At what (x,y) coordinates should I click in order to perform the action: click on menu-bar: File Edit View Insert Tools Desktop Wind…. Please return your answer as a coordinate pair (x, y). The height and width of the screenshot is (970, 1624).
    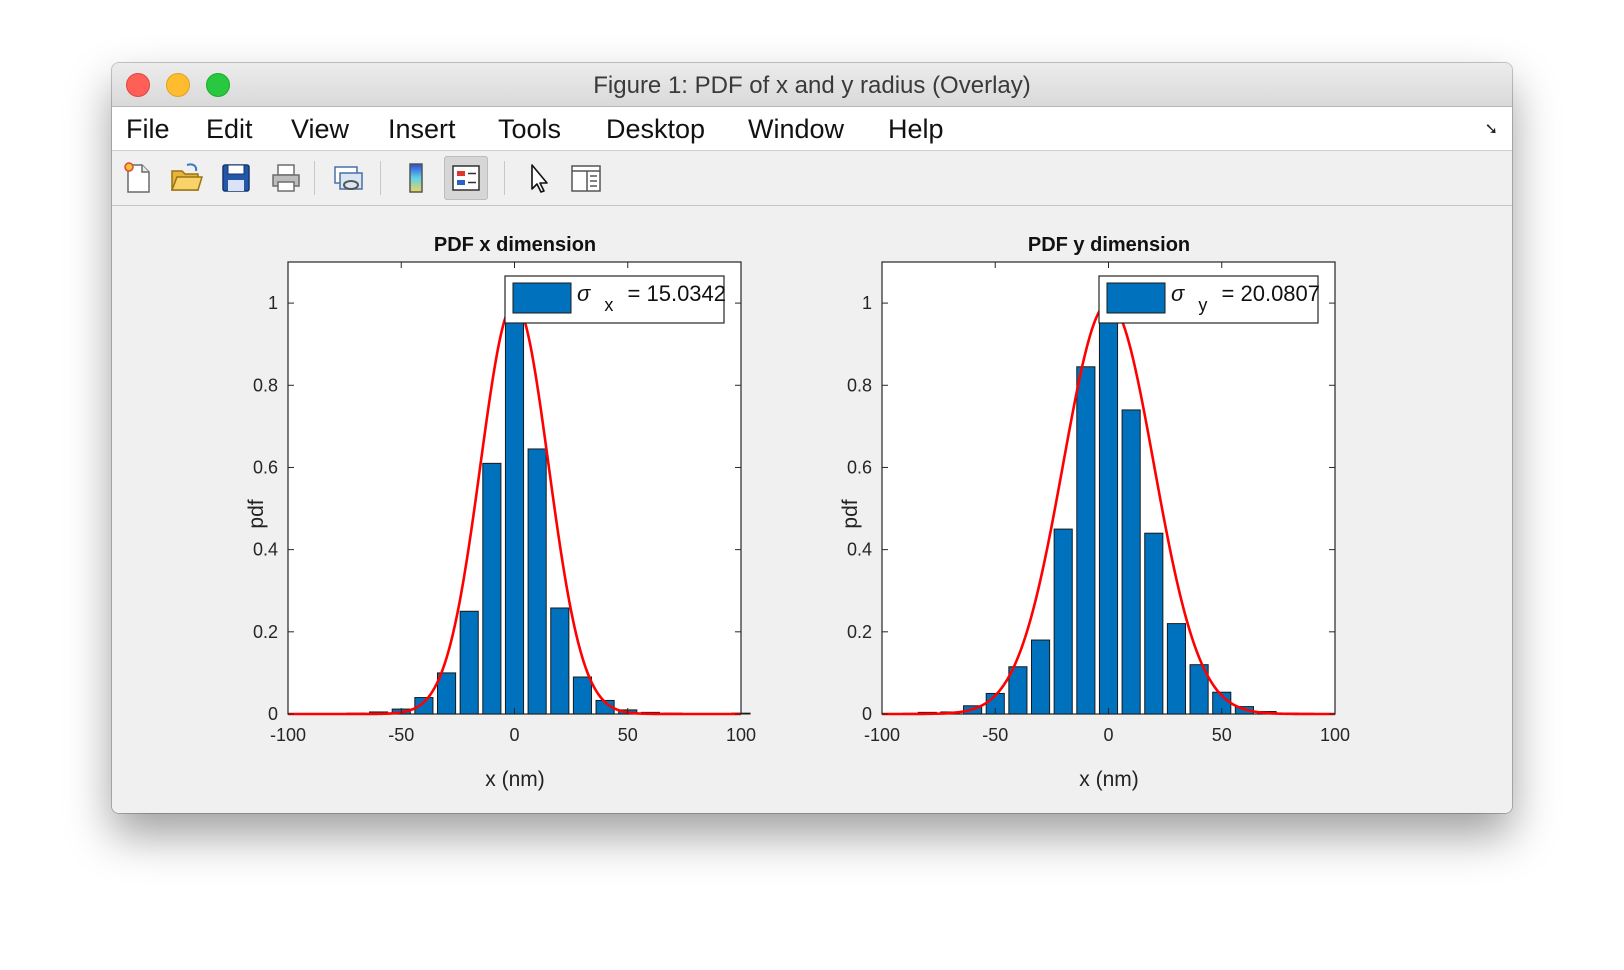
    Looking at the image, I should click on (812, 129).